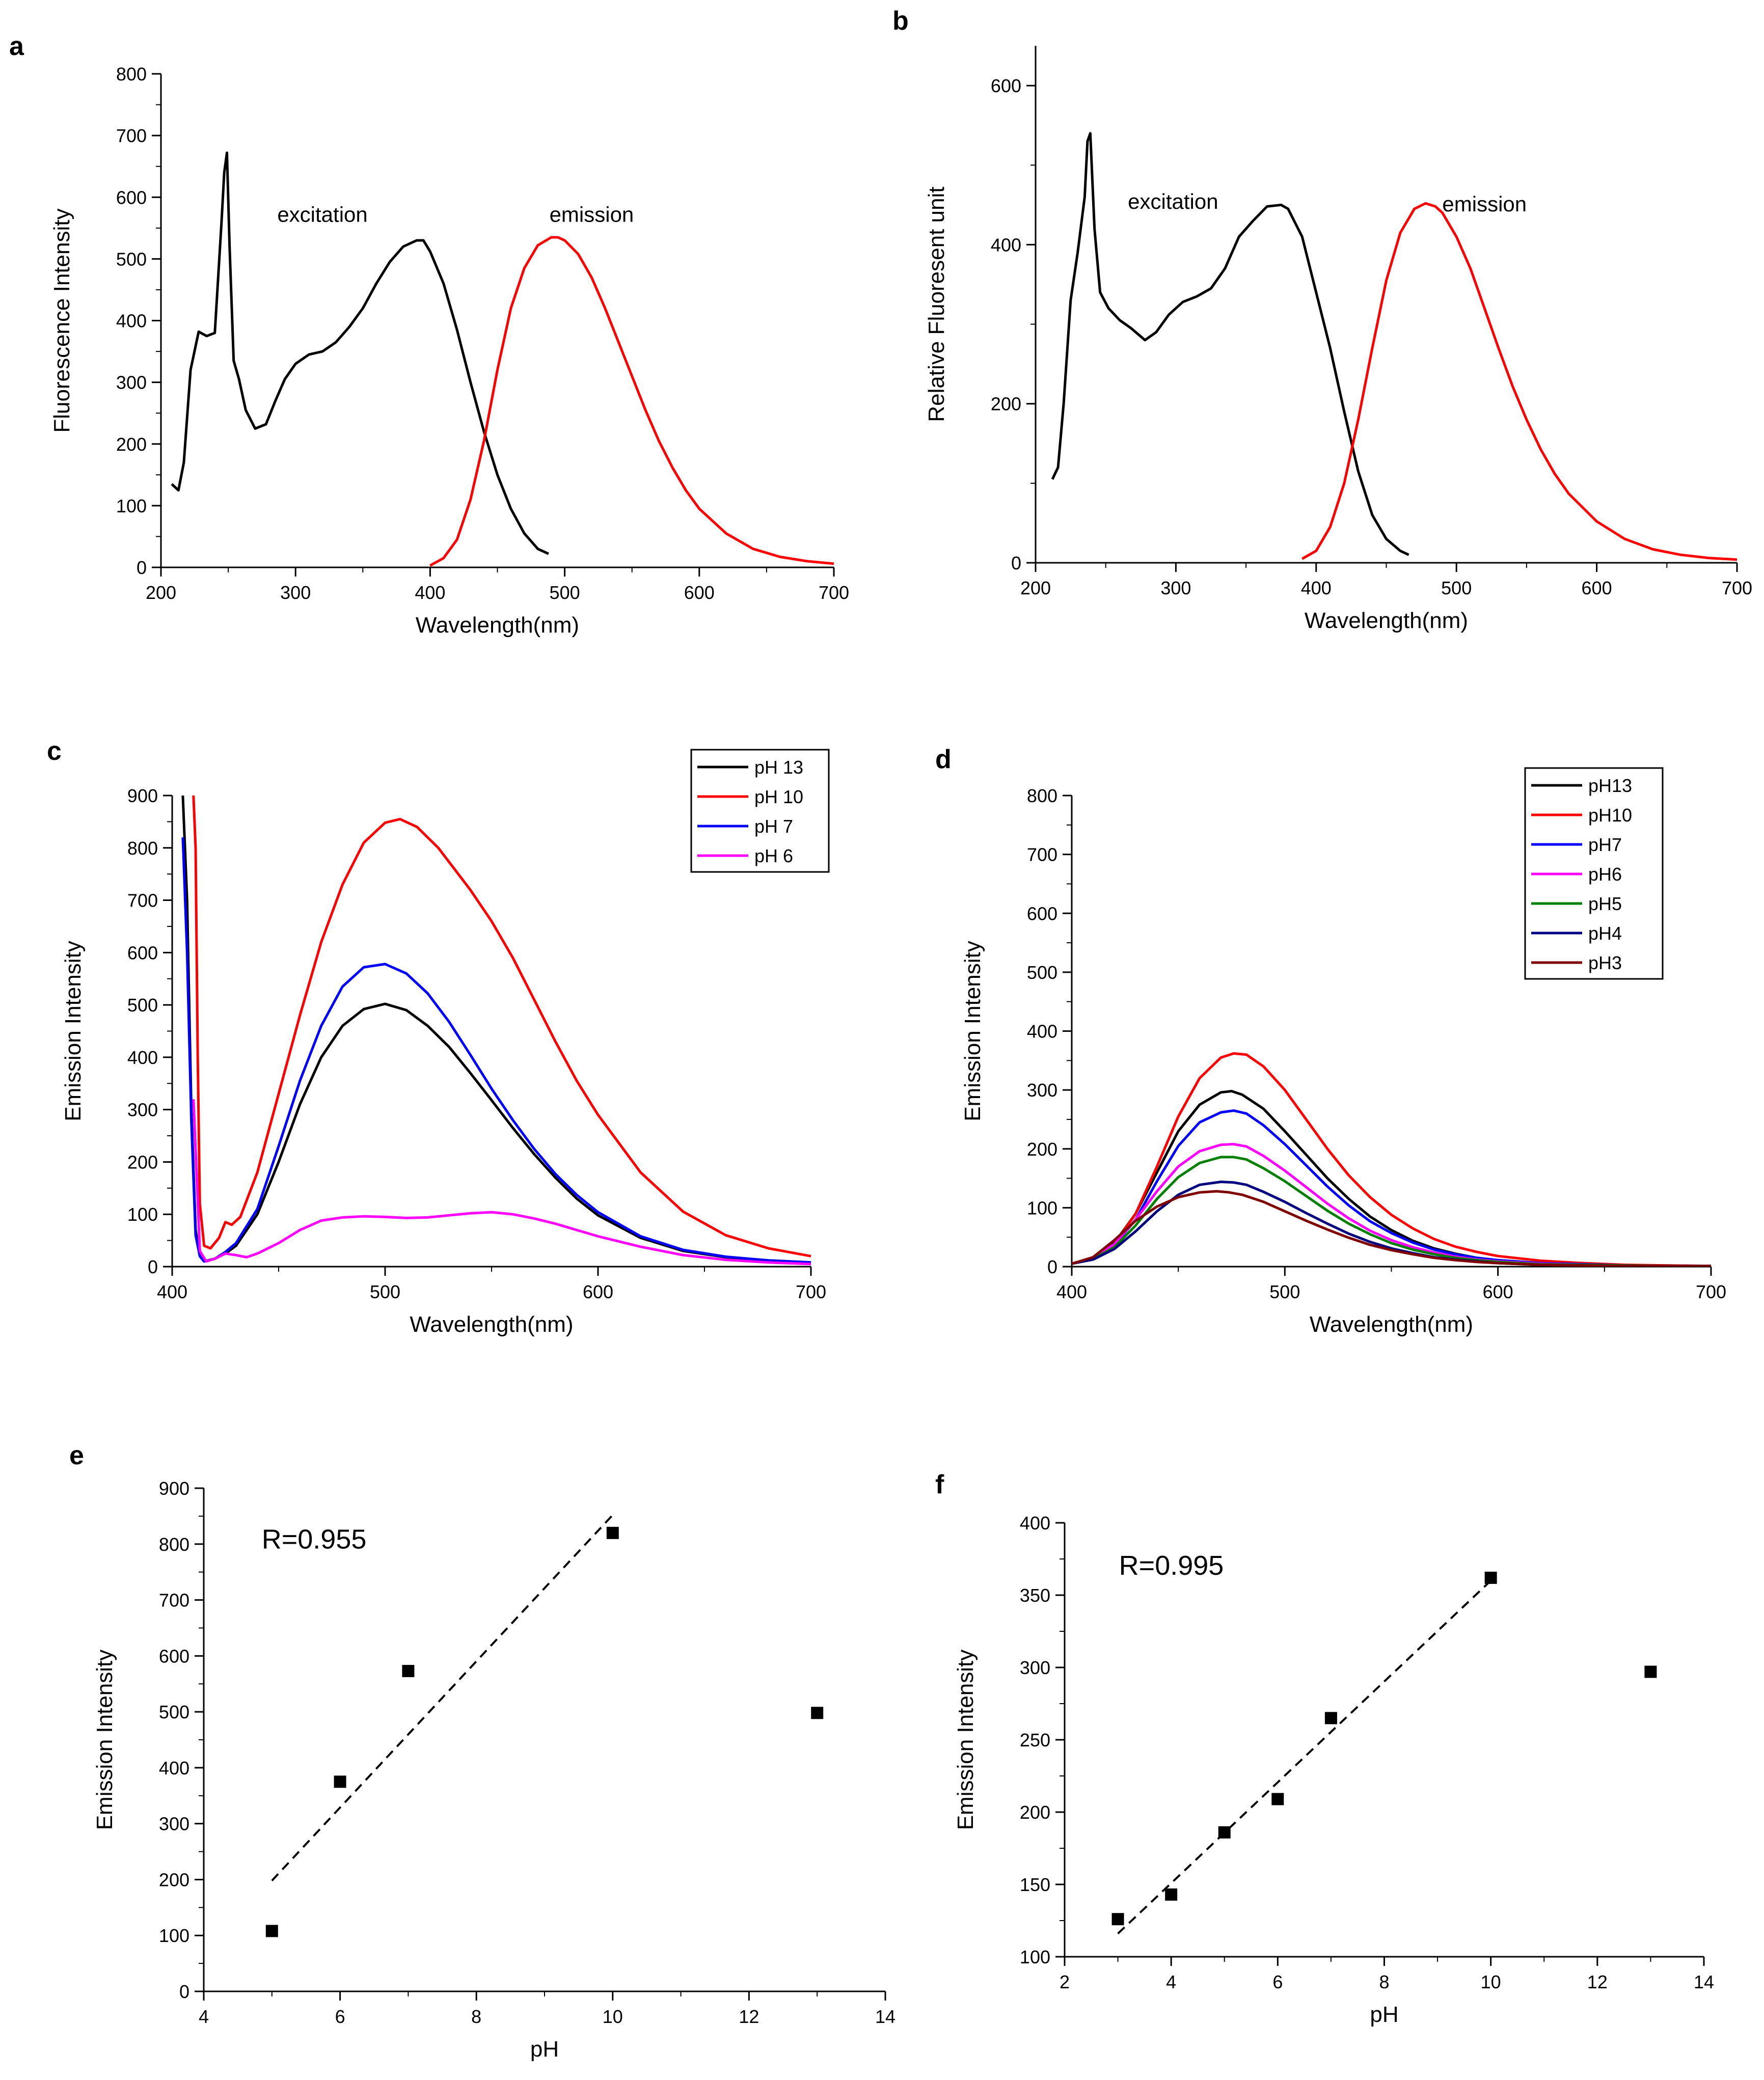  I want to click on legend-label: pH 13, so click(778, 767).